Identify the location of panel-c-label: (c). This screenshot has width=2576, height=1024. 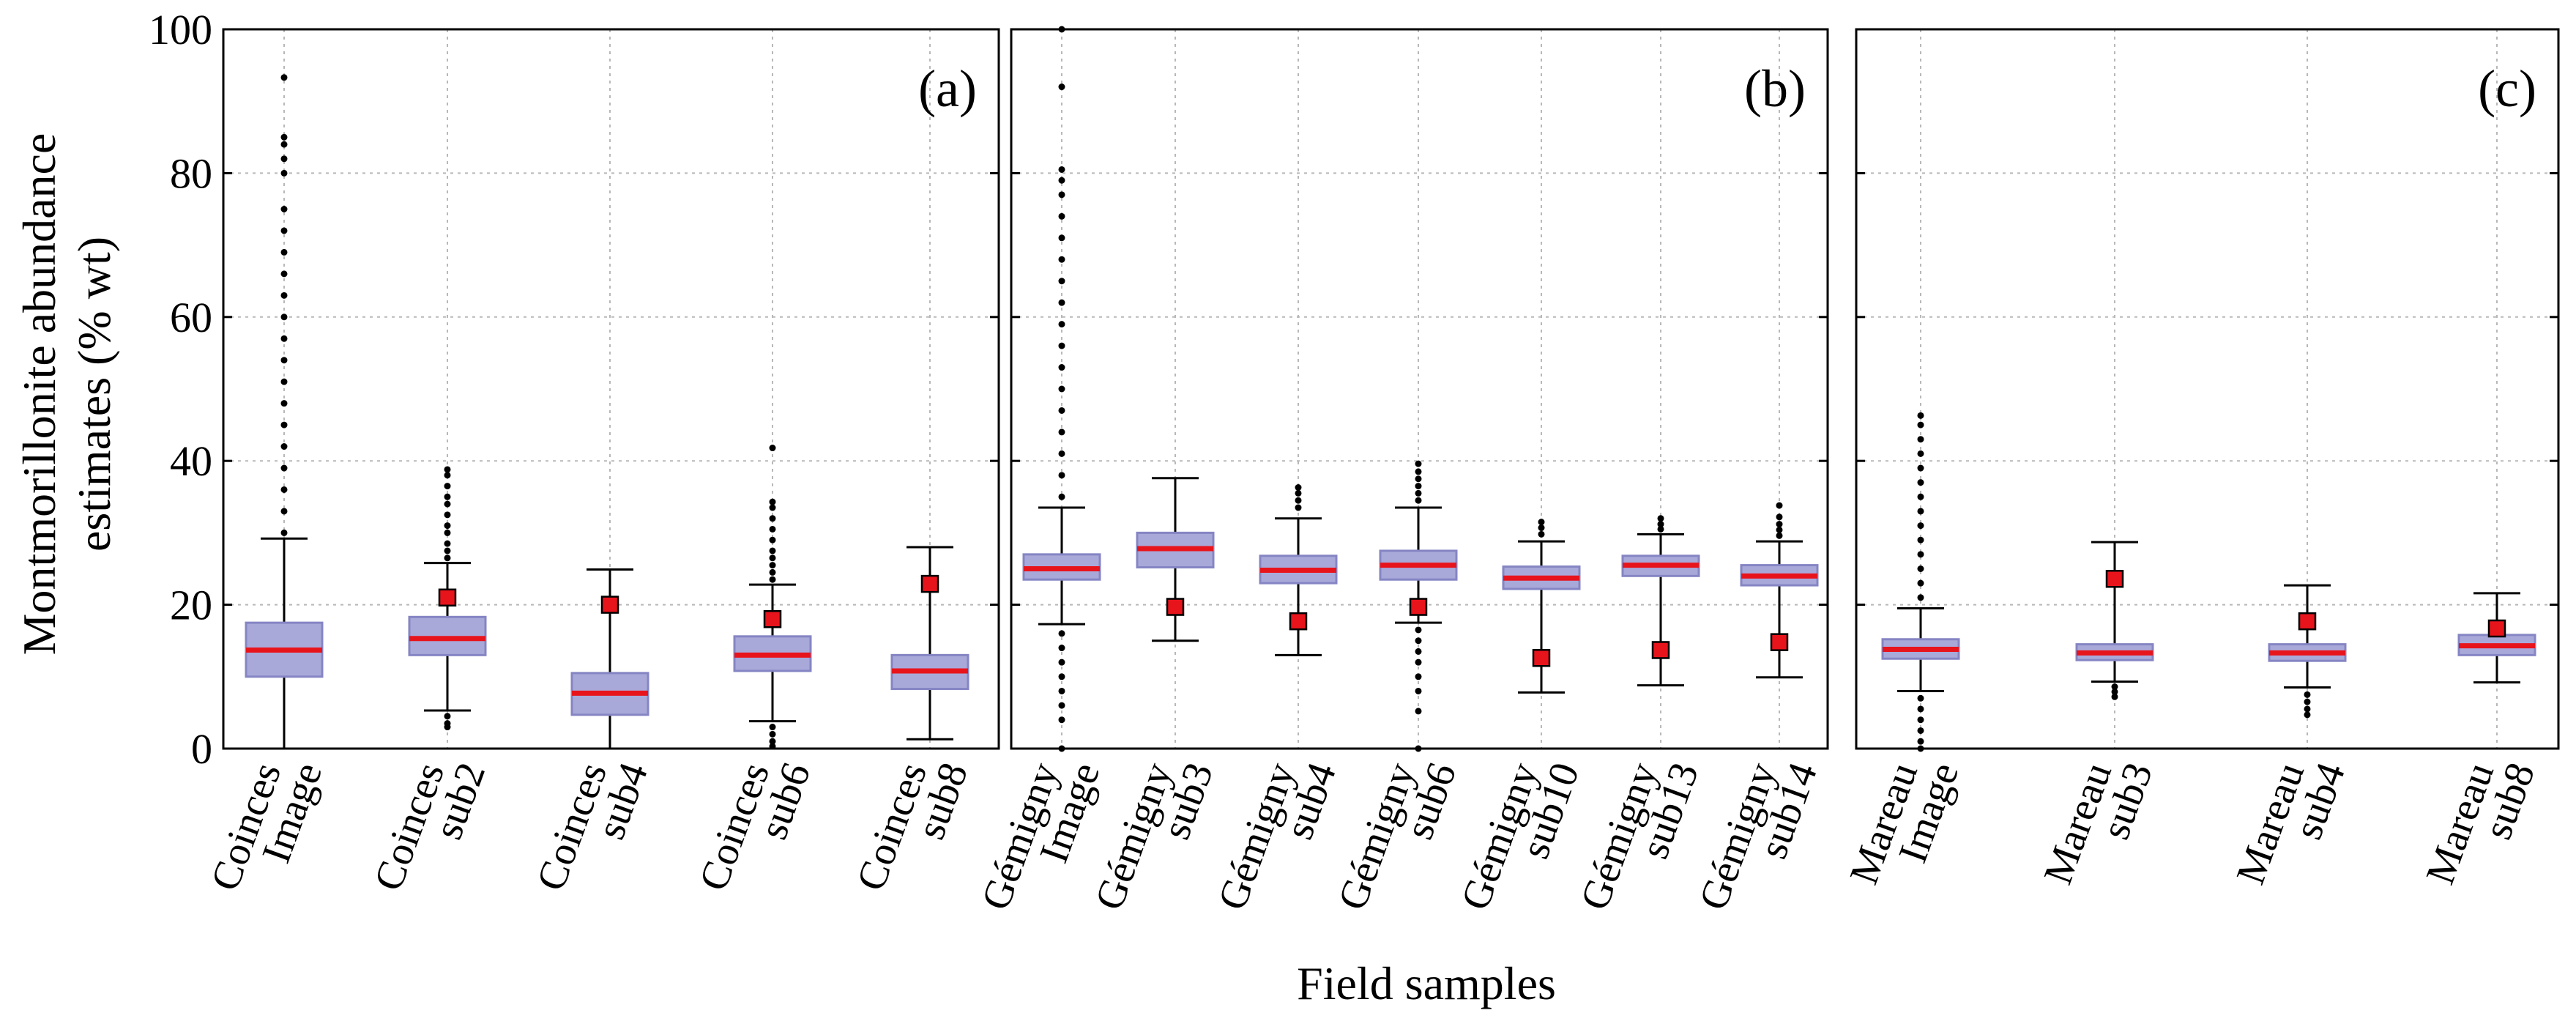
(2507, 88).